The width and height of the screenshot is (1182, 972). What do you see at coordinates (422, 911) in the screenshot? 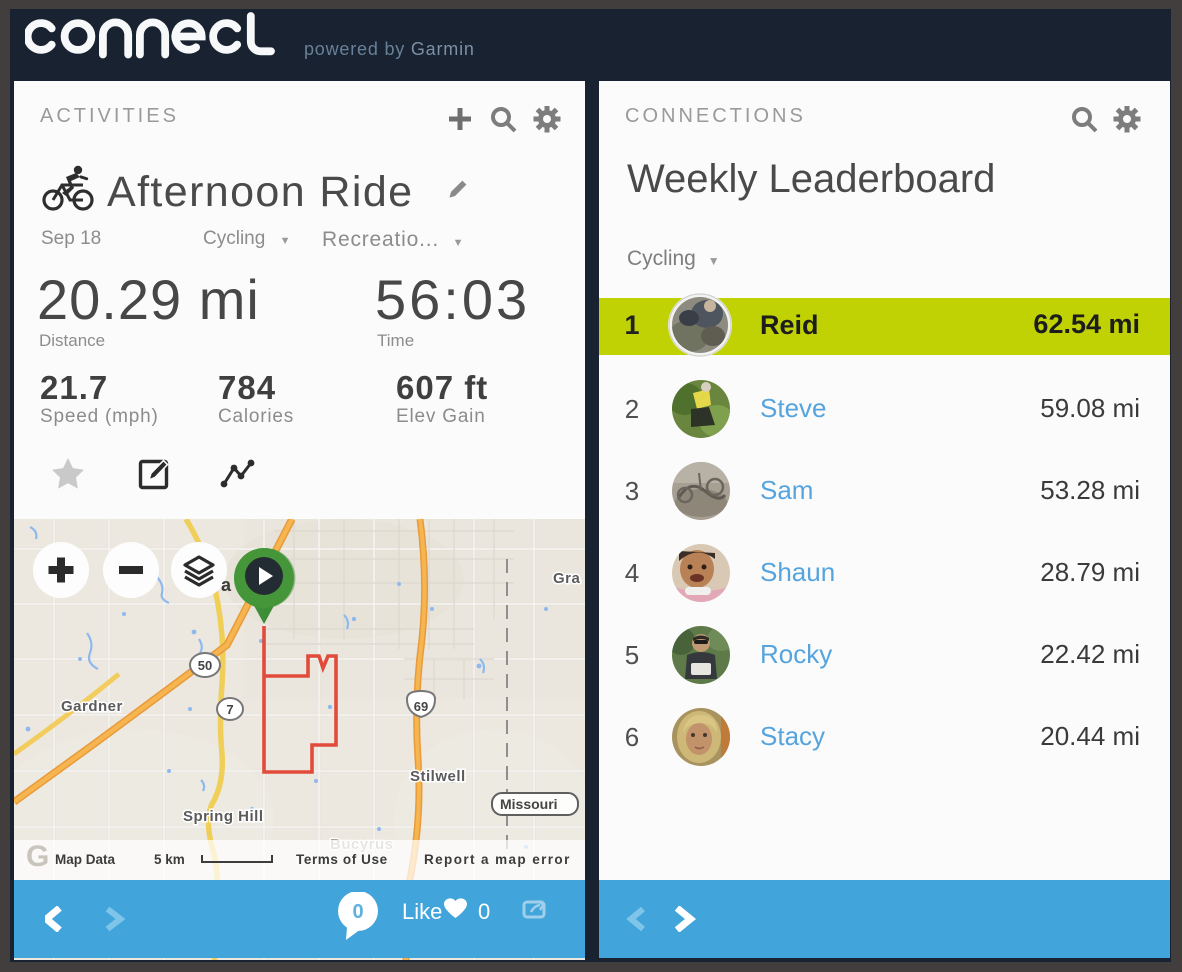
I see `svg-text: Like` at bounding box center [422, 911].